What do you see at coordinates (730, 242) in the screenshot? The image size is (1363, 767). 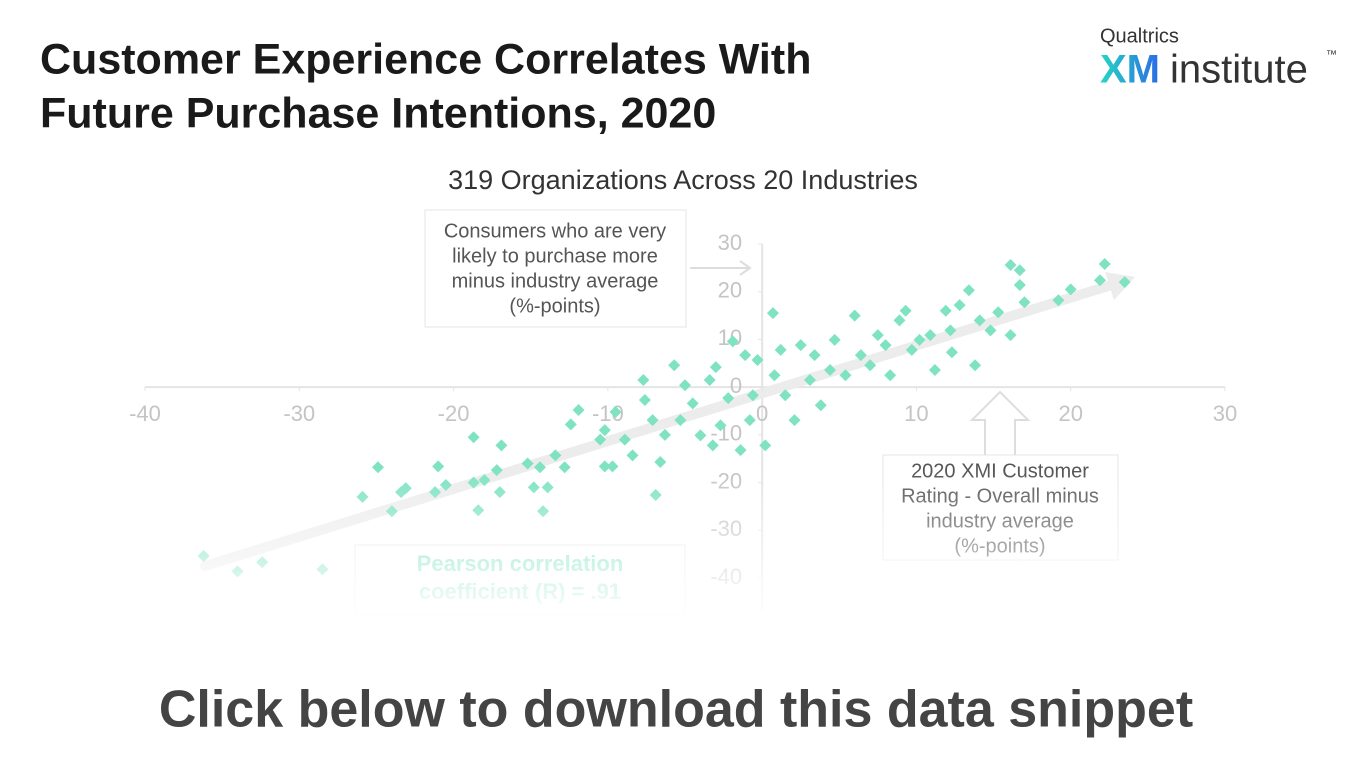 I see `y-tick-label: 30` at bounding box center [730, 242].